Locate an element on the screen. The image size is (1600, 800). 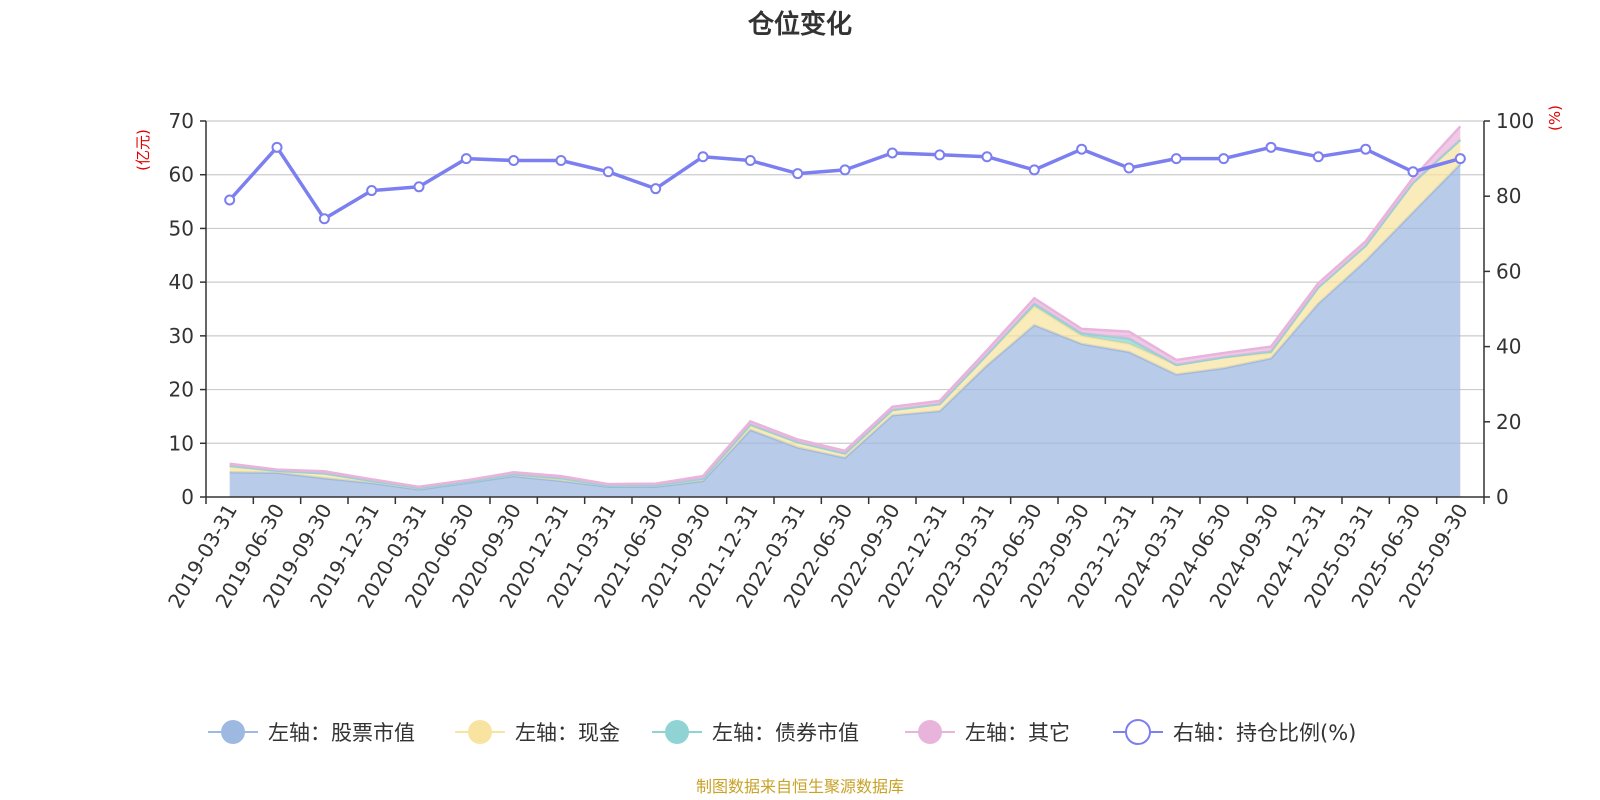
data-source-note: 制图数据来自恒生聚源数据库 is located at coordinates (800, 786).